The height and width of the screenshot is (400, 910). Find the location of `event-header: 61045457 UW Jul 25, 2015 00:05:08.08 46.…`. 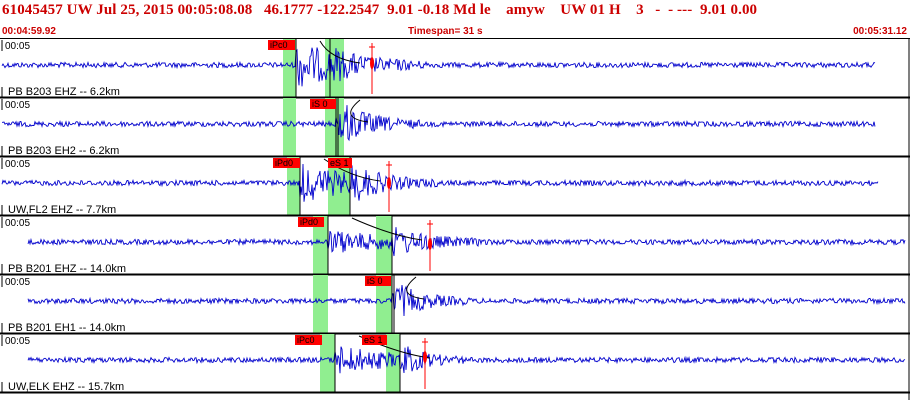

event-header: 61045457 UW Jul 25, 2015 00:05:08.08 46.… is located at coordinates (455, 13).